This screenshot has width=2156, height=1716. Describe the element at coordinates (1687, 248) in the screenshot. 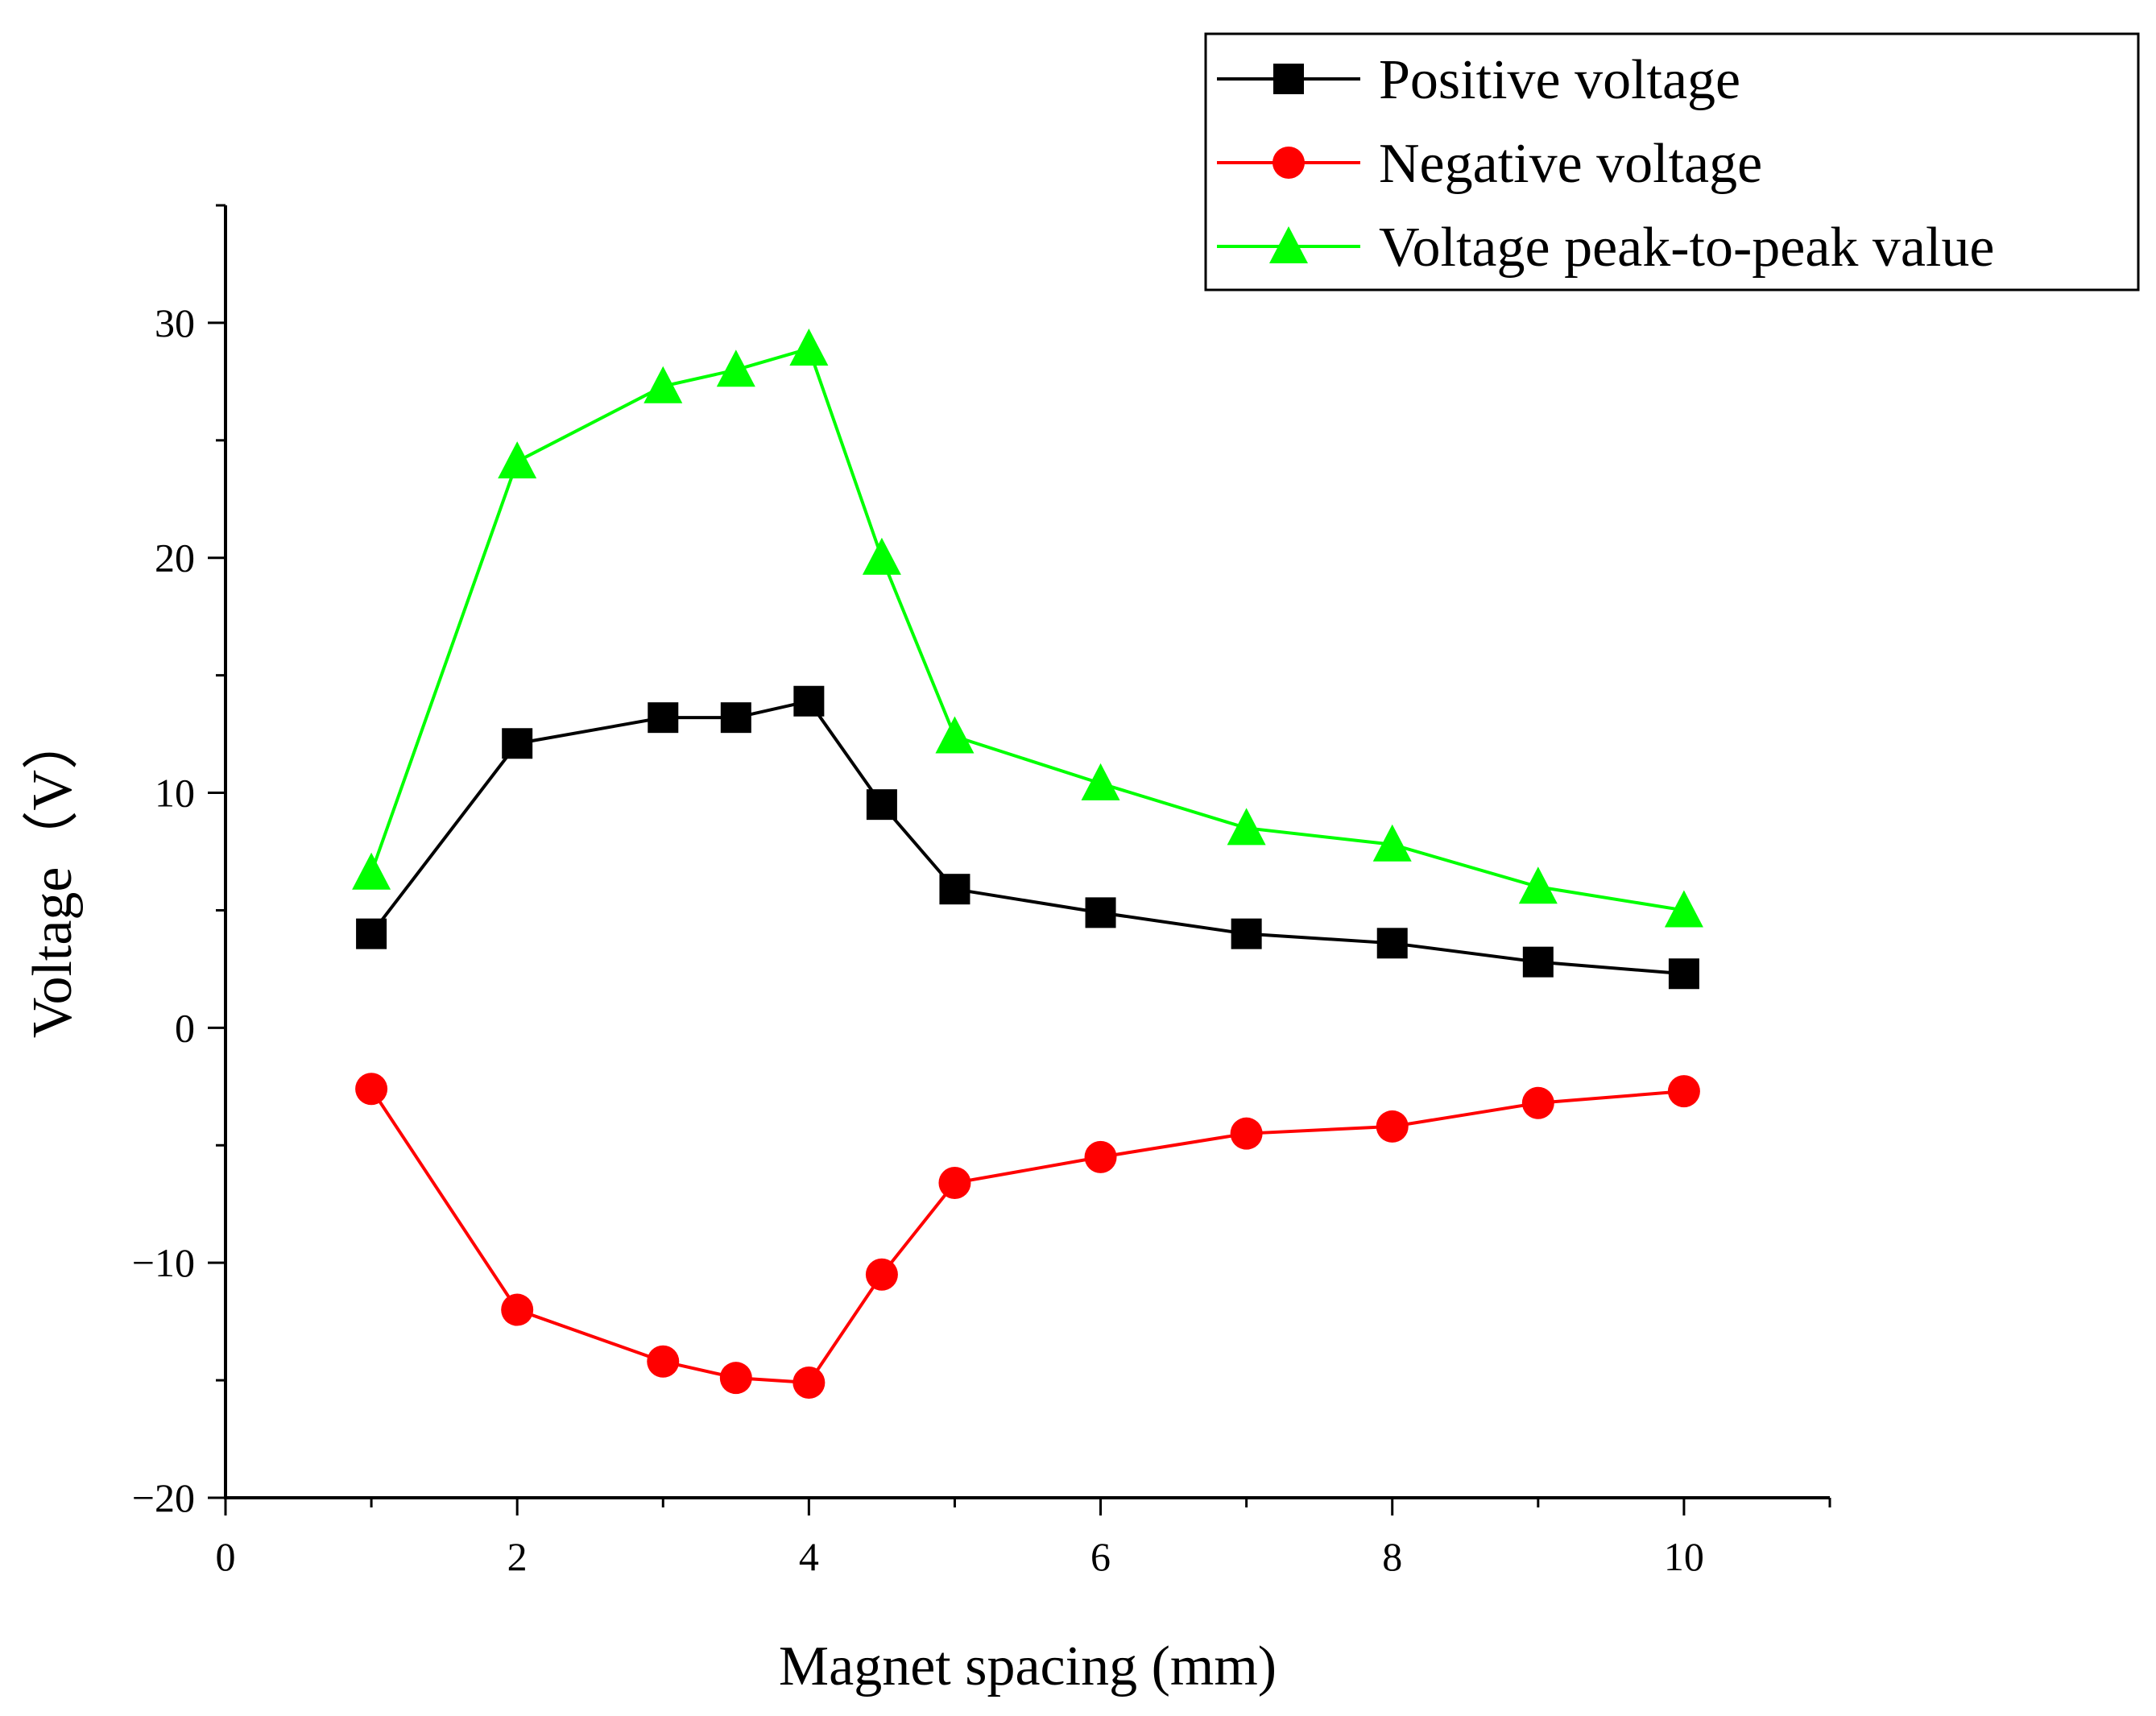

I see `legend-label: Voltage peak-to-peak value` at that location.